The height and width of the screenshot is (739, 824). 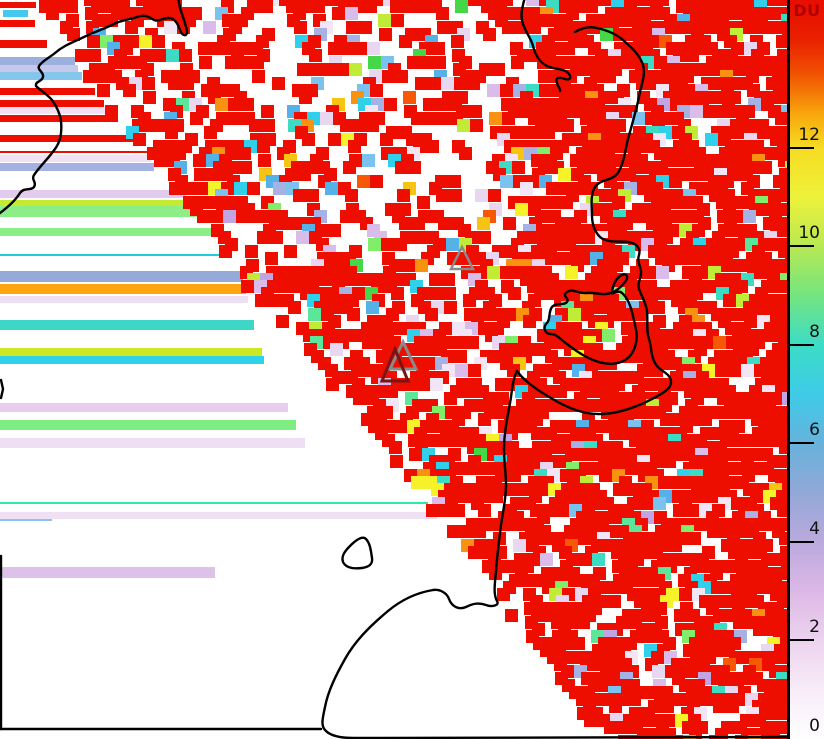 I want to click on colorbar-tick, so click(x=802, y=246).